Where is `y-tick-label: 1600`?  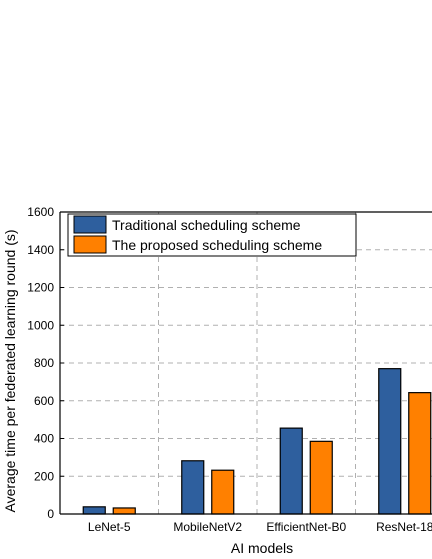
y-tick-label: 1600 is located at coordinates (40, 212).